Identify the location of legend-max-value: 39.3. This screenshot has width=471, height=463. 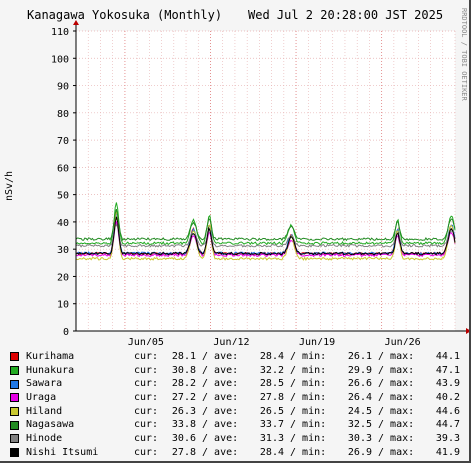
(447, 439).